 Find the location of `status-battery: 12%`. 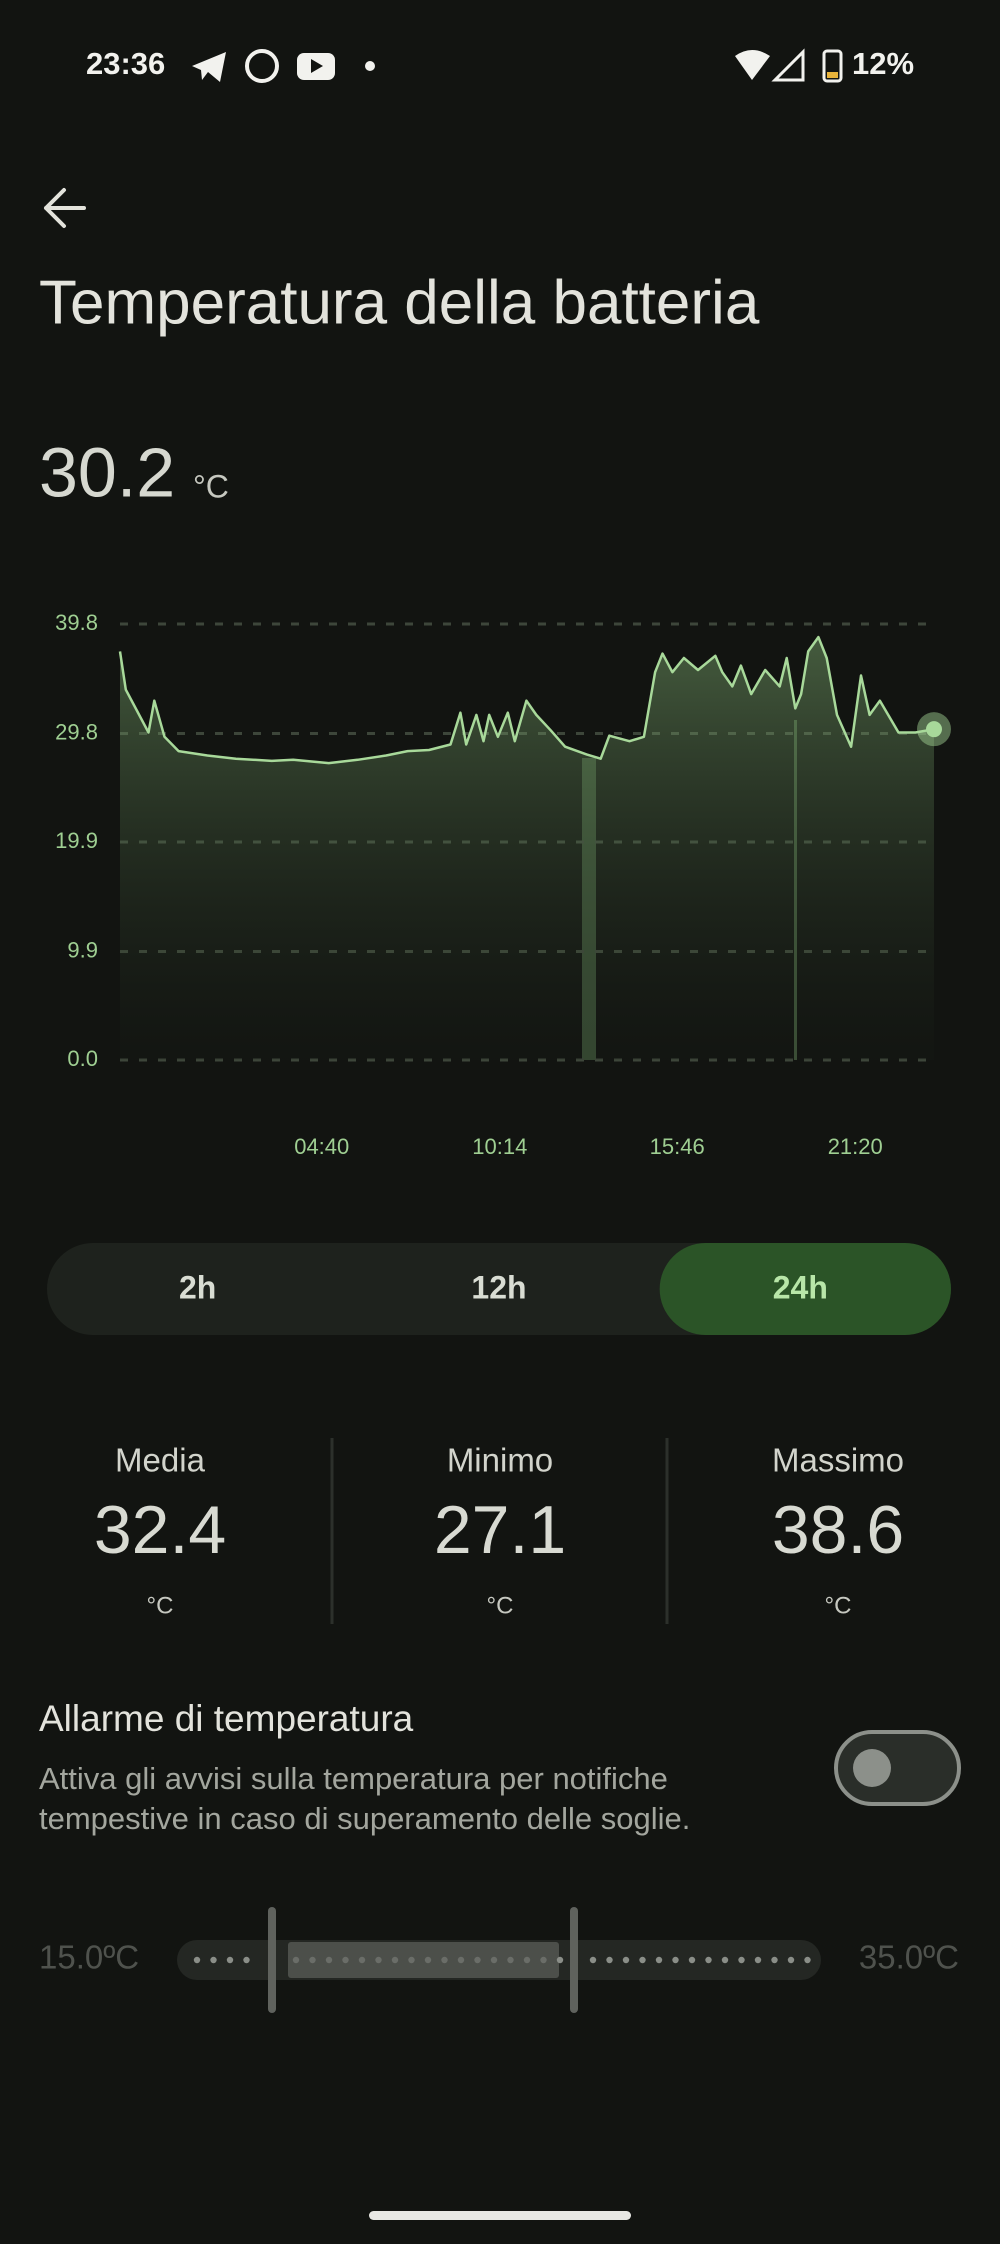

status-battery: 12% is located at coordinates (883, 63).